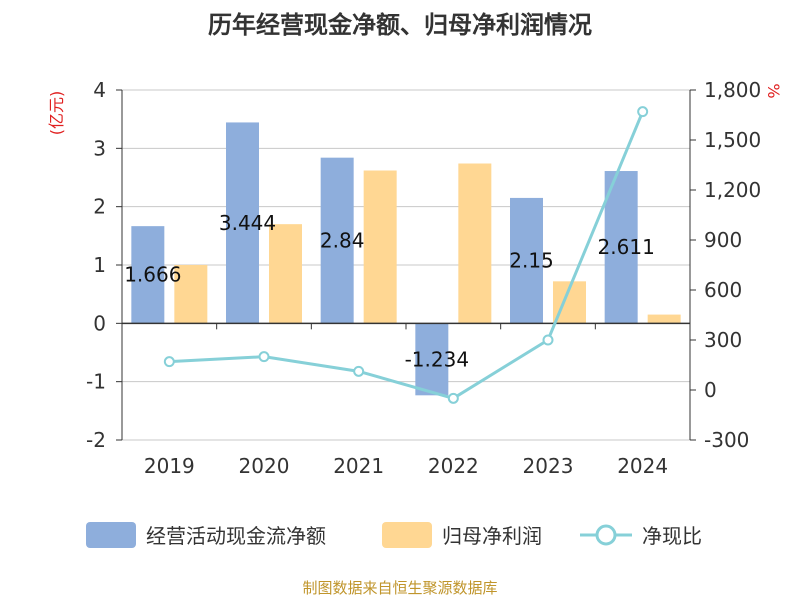 The height and width of the screenshot is (604, 800). I want to click on x-axis-tick-label: 2020, so click(264, 466).